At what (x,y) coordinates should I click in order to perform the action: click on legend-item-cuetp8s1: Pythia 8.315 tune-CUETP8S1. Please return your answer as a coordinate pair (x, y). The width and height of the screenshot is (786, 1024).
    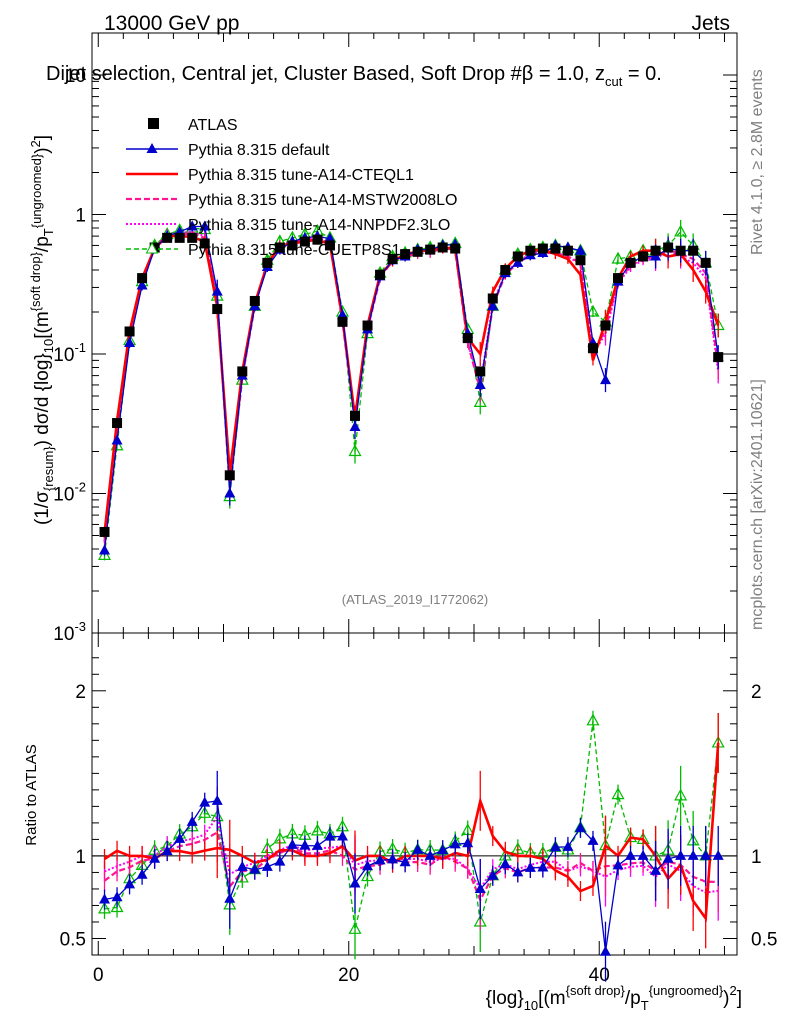
    Looking at the image, I should click on (263, 250).